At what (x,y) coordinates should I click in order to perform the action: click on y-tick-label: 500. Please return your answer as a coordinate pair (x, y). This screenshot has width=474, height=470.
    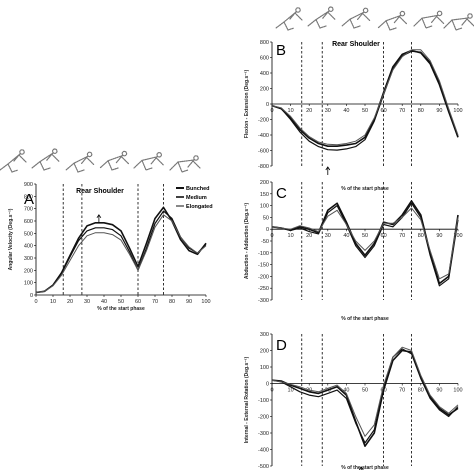
    Looking at the image, I should click on (28, 234).